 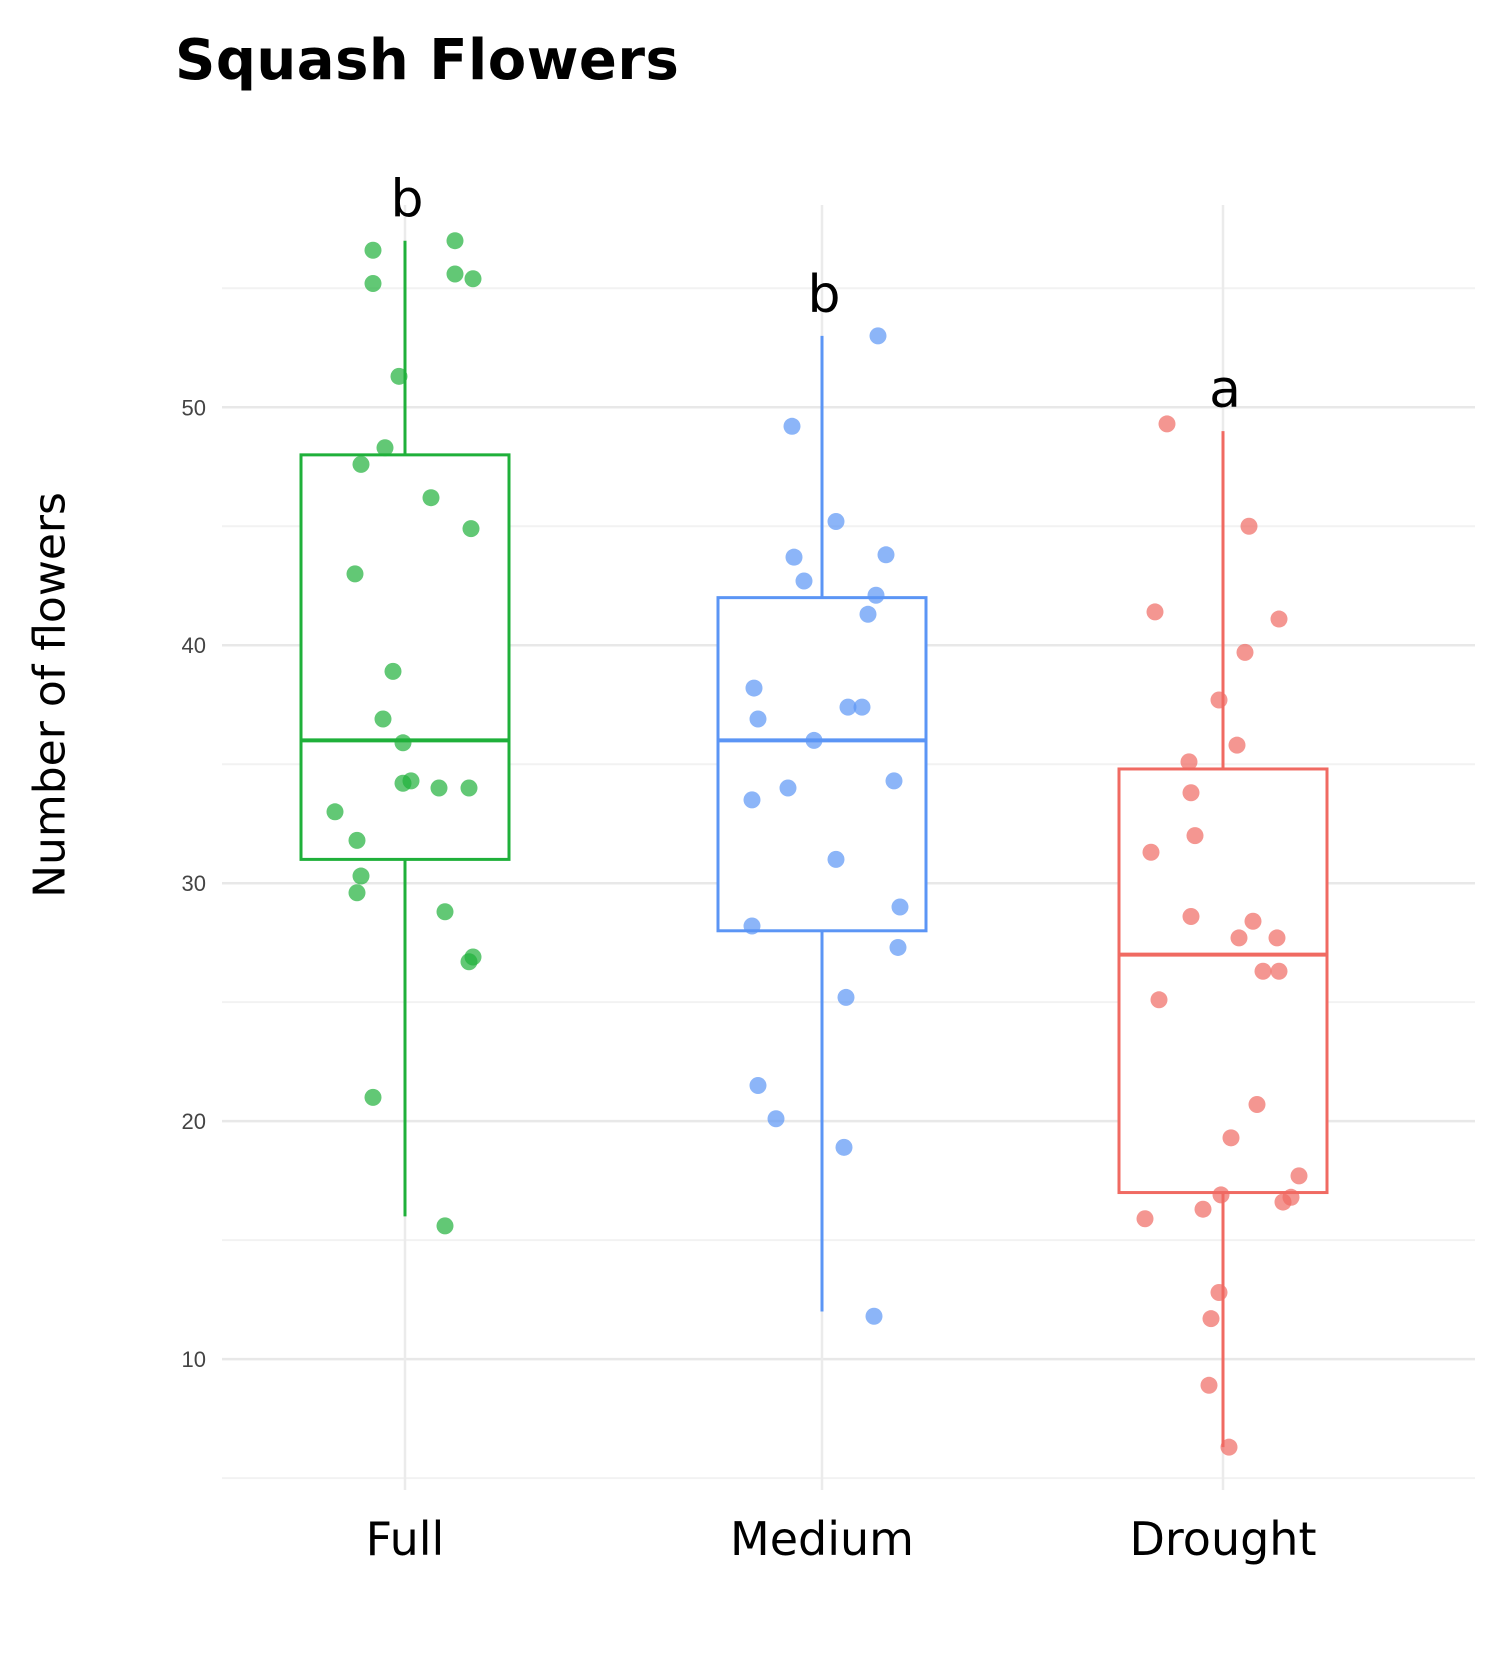 I want to click on y-tick-label: 50, so click(x=194, y=407).